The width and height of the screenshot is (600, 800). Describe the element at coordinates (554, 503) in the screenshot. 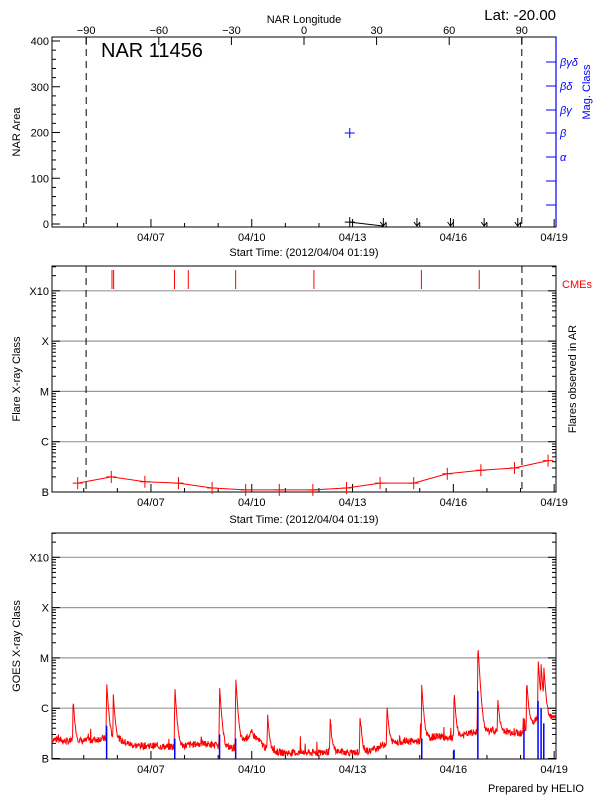

I see `panel2-time-tick-label: 04/19` at that location.